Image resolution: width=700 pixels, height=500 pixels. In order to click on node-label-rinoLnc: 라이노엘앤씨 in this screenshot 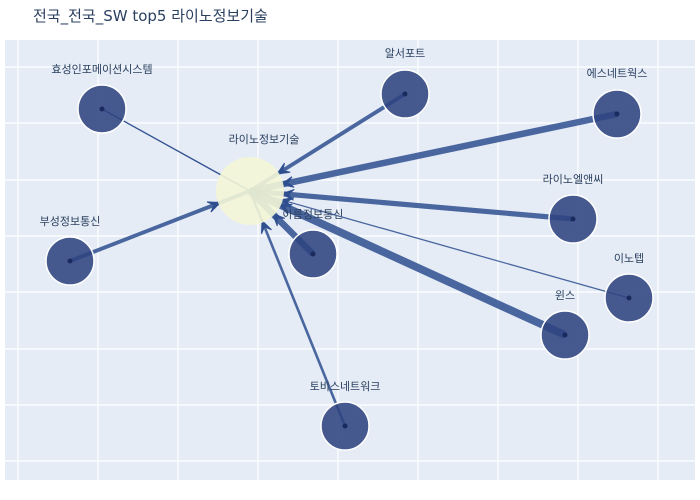, I will do `click(573, 179)`.